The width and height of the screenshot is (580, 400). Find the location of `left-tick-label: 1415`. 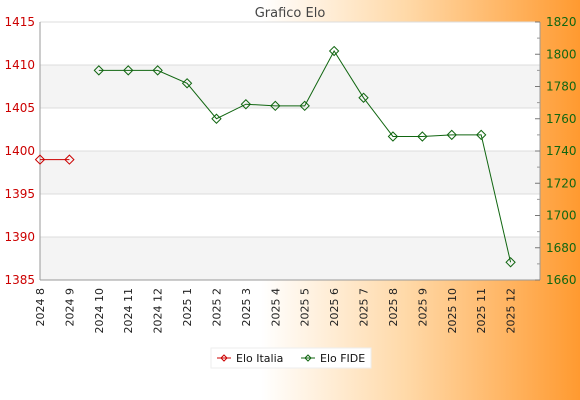

left-tick-label: 1415 is located at coordinates (19, 22).